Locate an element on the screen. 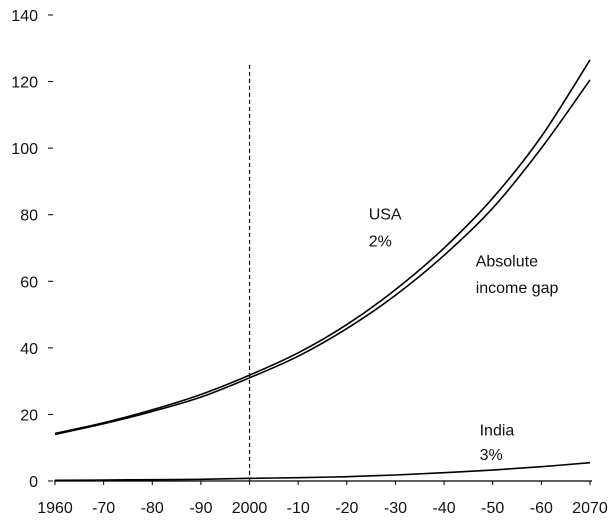 The height and width of the screenshot is (522, 615). annotation-gap-line2: income gap is located at coordinates (517, 288).